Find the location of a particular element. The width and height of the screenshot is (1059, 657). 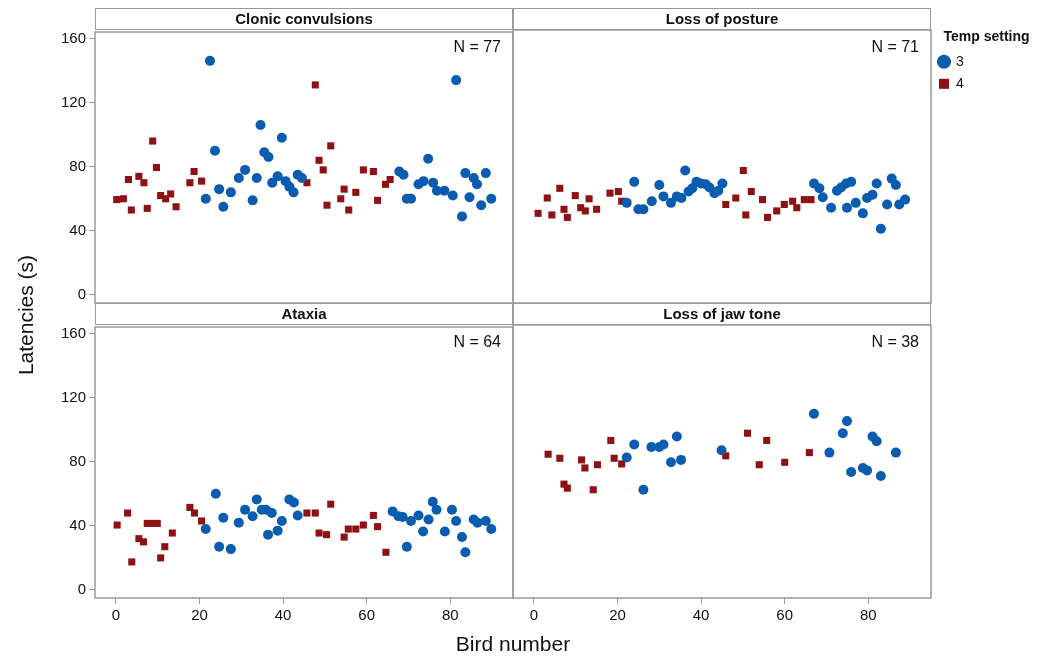

chart-title: Clonic convulsions is located at coordinates (304, 19).